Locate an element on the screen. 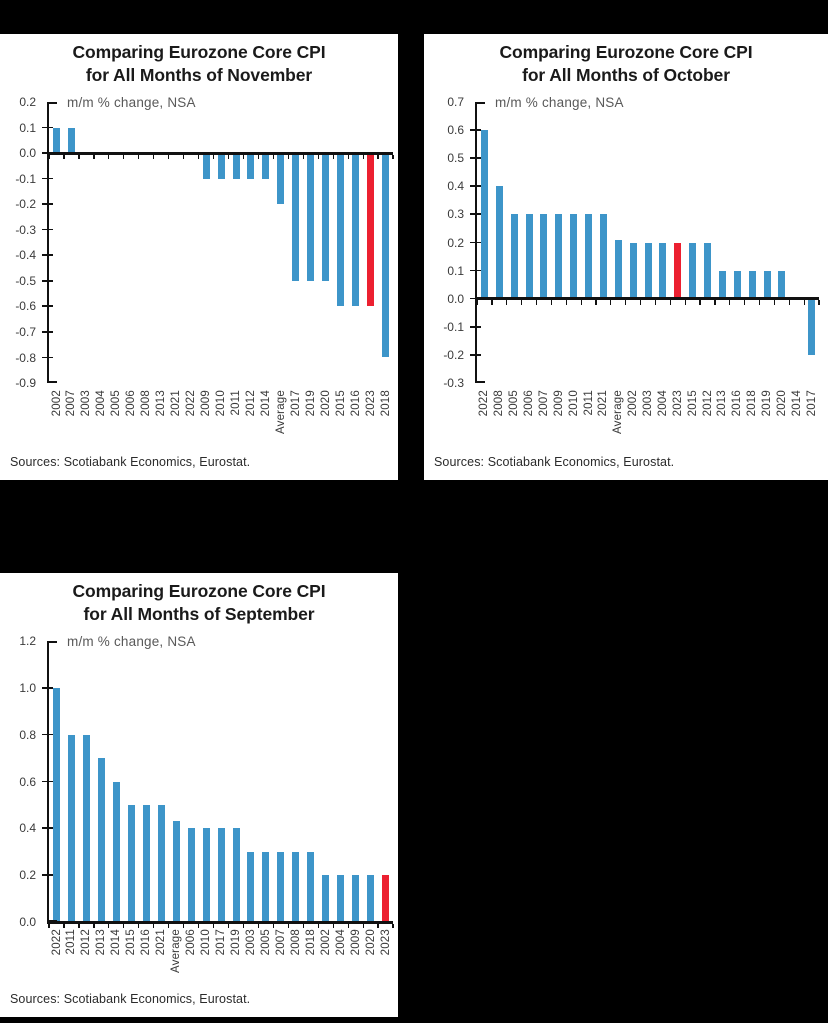  y-tick-label: -0.5 is located at coordinates (25, 280).